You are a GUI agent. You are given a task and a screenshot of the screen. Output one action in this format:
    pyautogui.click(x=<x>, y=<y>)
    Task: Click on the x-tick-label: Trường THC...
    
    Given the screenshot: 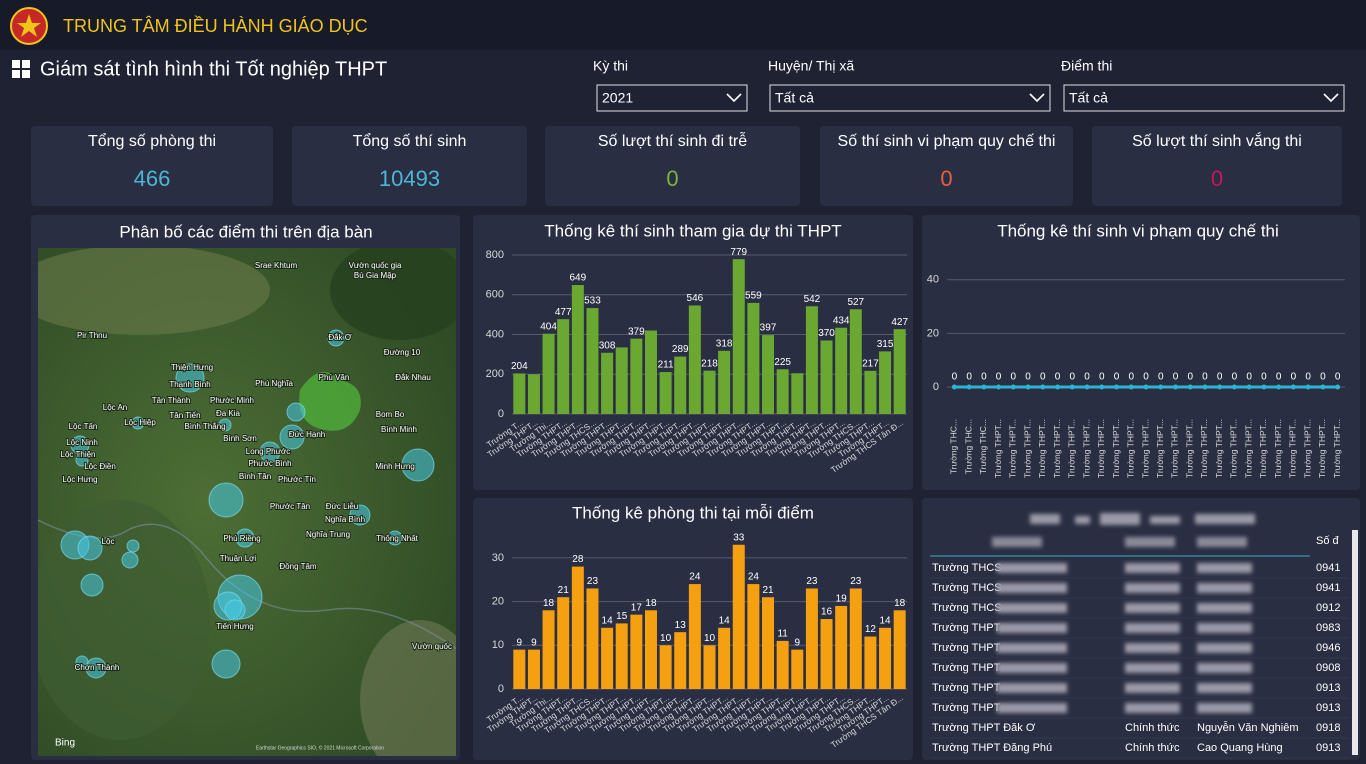 What is the action you would take?
    pyautogui.click(x=983, y=446)
    